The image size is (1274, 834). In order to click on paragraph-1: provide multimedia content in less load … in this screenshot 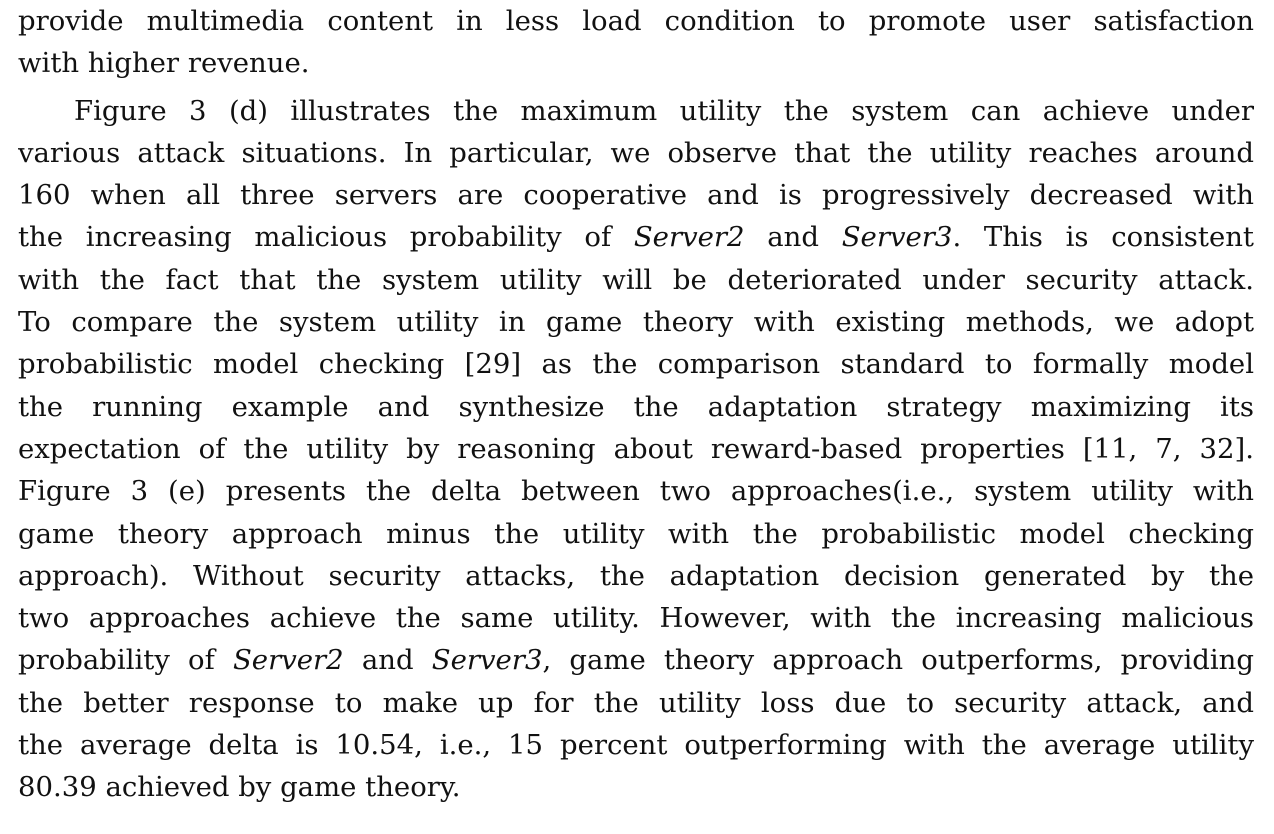, I will do `click(636, 42)`.